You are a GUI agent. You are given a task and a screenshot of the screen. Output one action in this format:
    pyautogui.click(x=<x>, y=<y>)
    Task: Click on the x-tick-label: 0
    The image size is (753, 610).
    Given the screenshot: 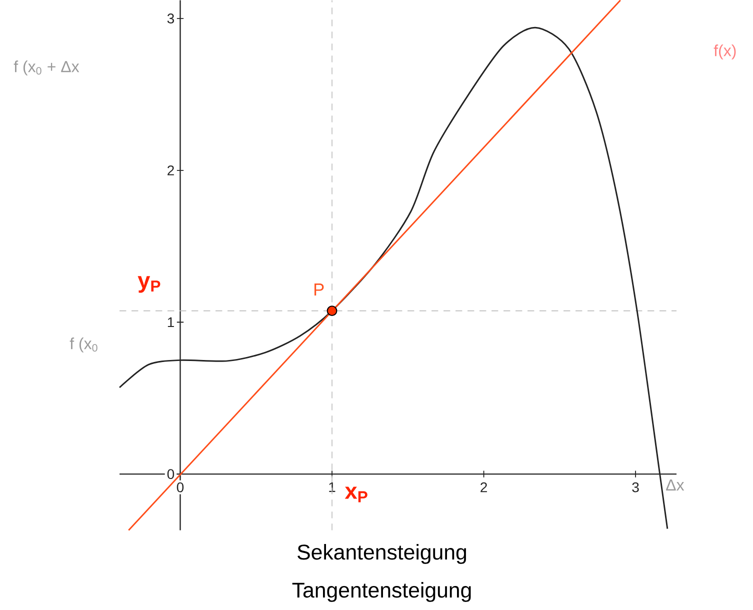 What is the action you would take?
    pyautogui.click(x=180, y=487)
    